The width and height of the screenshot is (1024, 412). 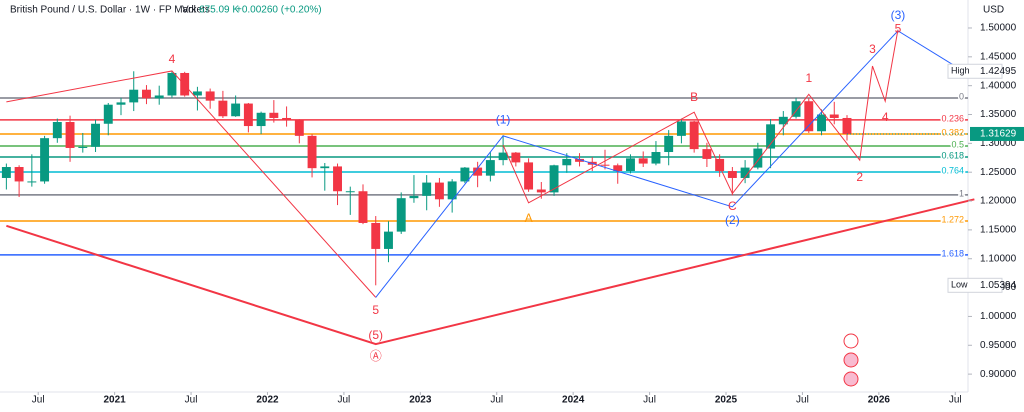 What do you see at coordinates (975, 71) in the screenshot?
I see `high-marker-box` at bounding box center [975, 71].